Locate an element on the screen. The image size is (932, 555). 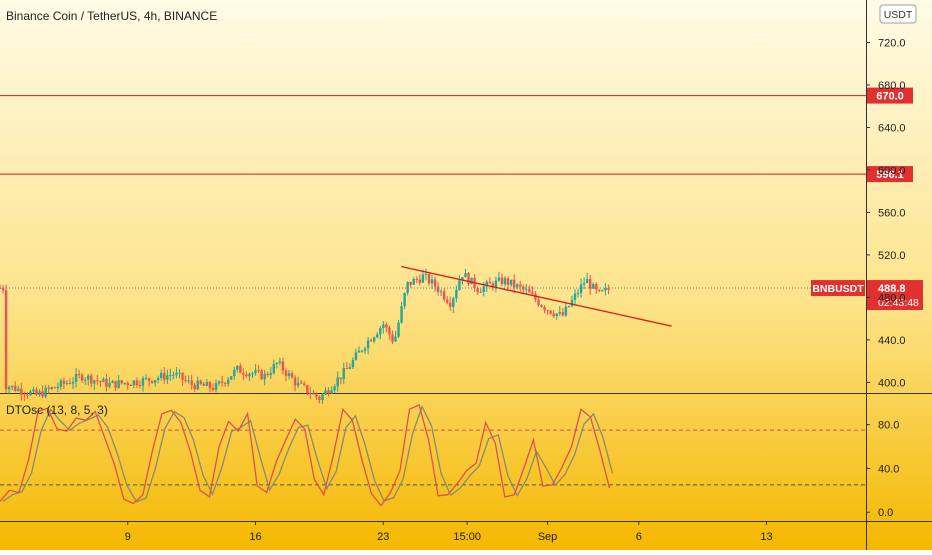
price-tick-label: 520.0 is located at coordinates (892, 256).